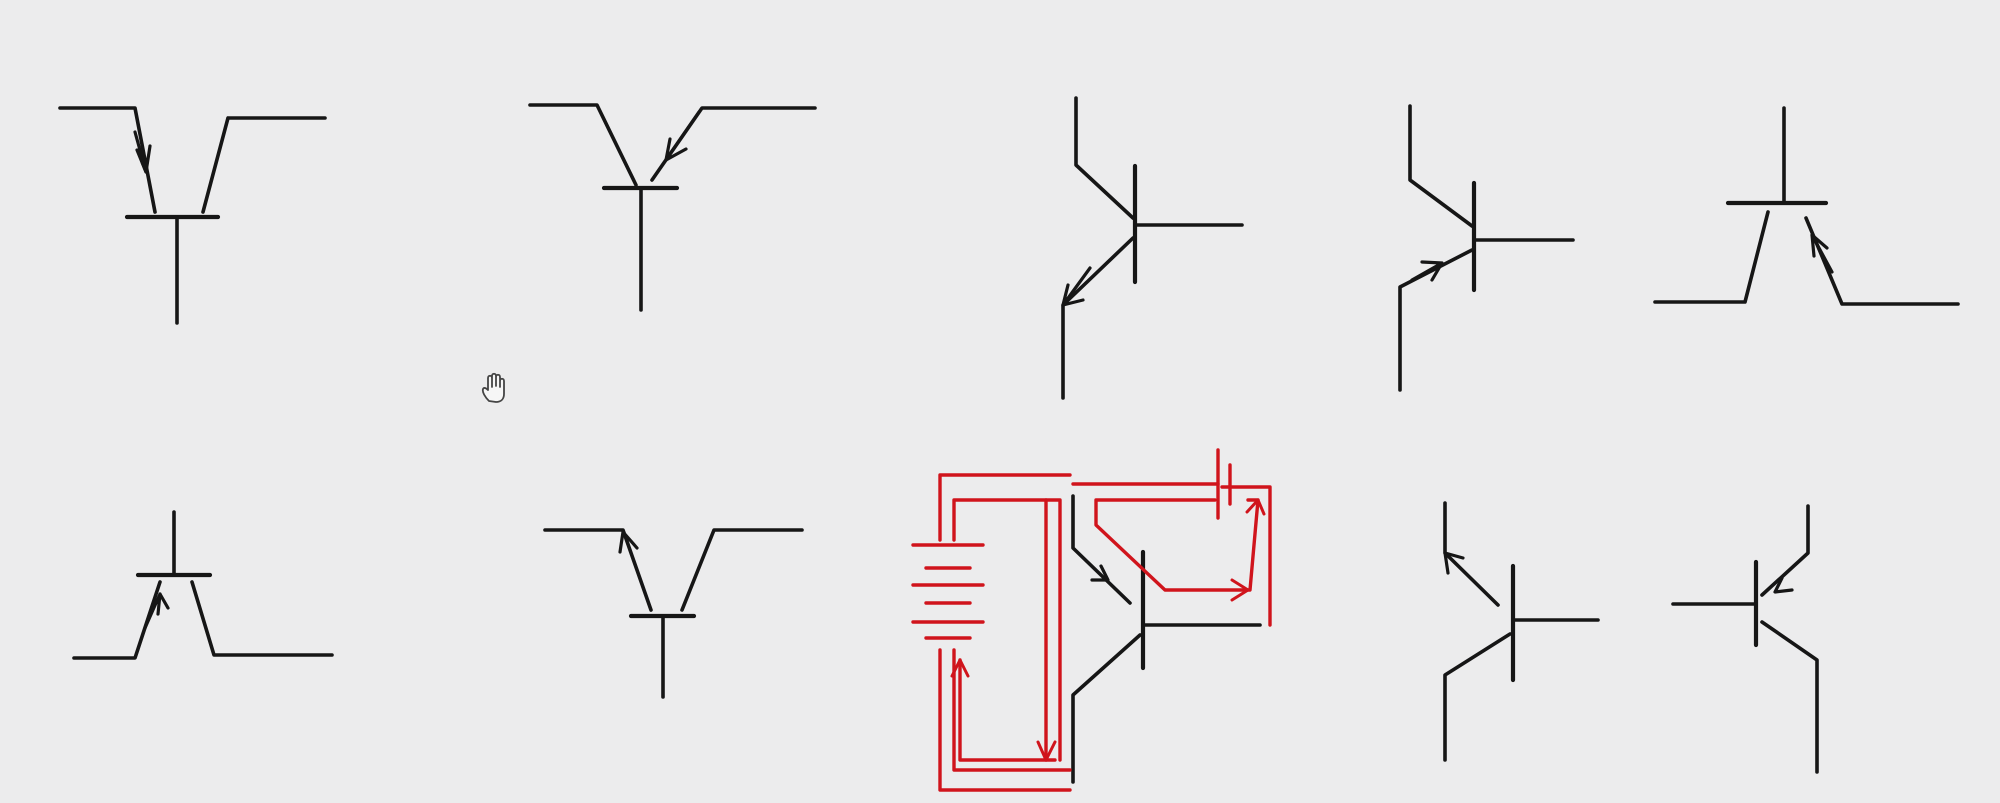 This screenshot has width=2000, height=803. Describe the element at coordinates (1108, 630) in the screenshot. I see `current-arrow-icon` at that location.